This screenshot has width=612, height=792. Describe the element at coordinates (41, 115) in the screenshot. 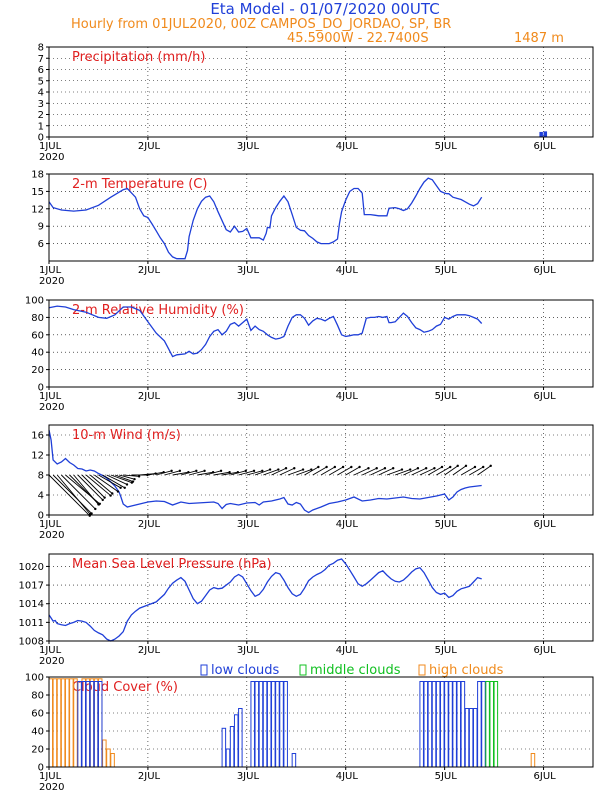

I see `y-tick-label: 2` at that location.